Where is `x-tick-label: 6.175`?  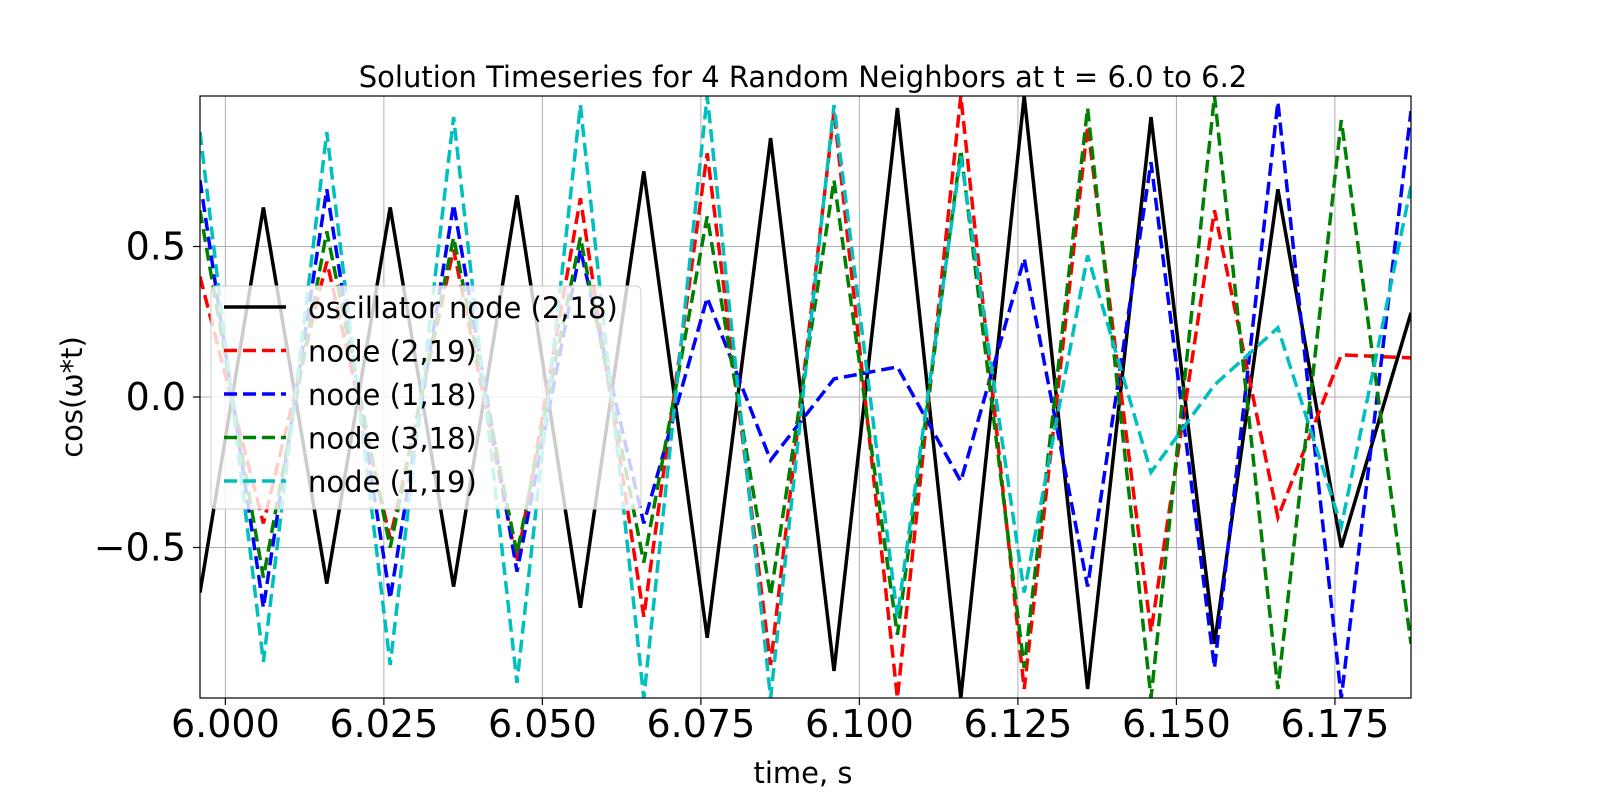
x-tick-label: 6.175 is located at coordinates (1335, 724).